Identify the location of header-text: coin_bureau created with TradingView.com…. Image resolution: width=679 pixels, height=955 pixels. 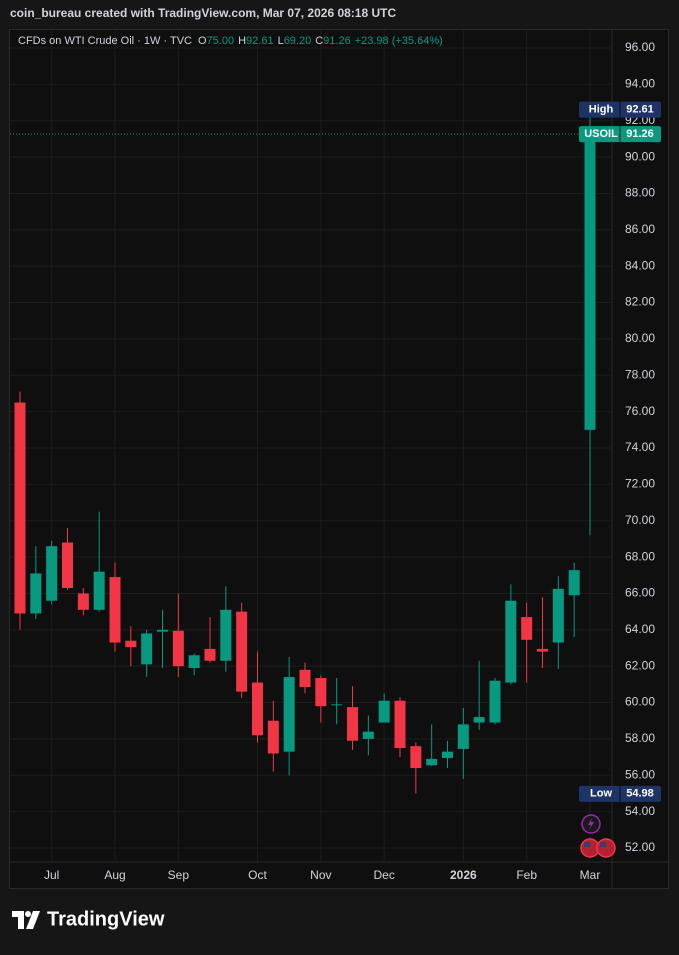
(203, 13).